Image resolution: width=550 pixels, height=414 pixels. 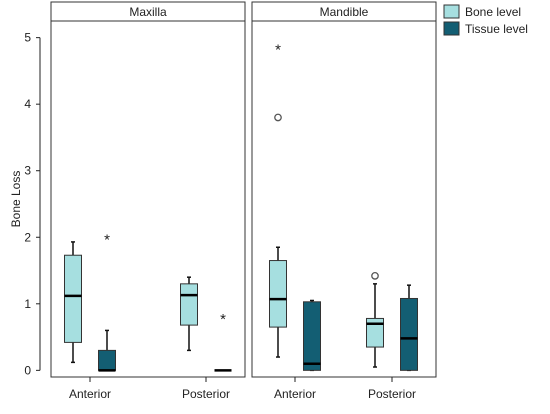 I want to click on box-bone-level: *, so click(x=278, y=200).